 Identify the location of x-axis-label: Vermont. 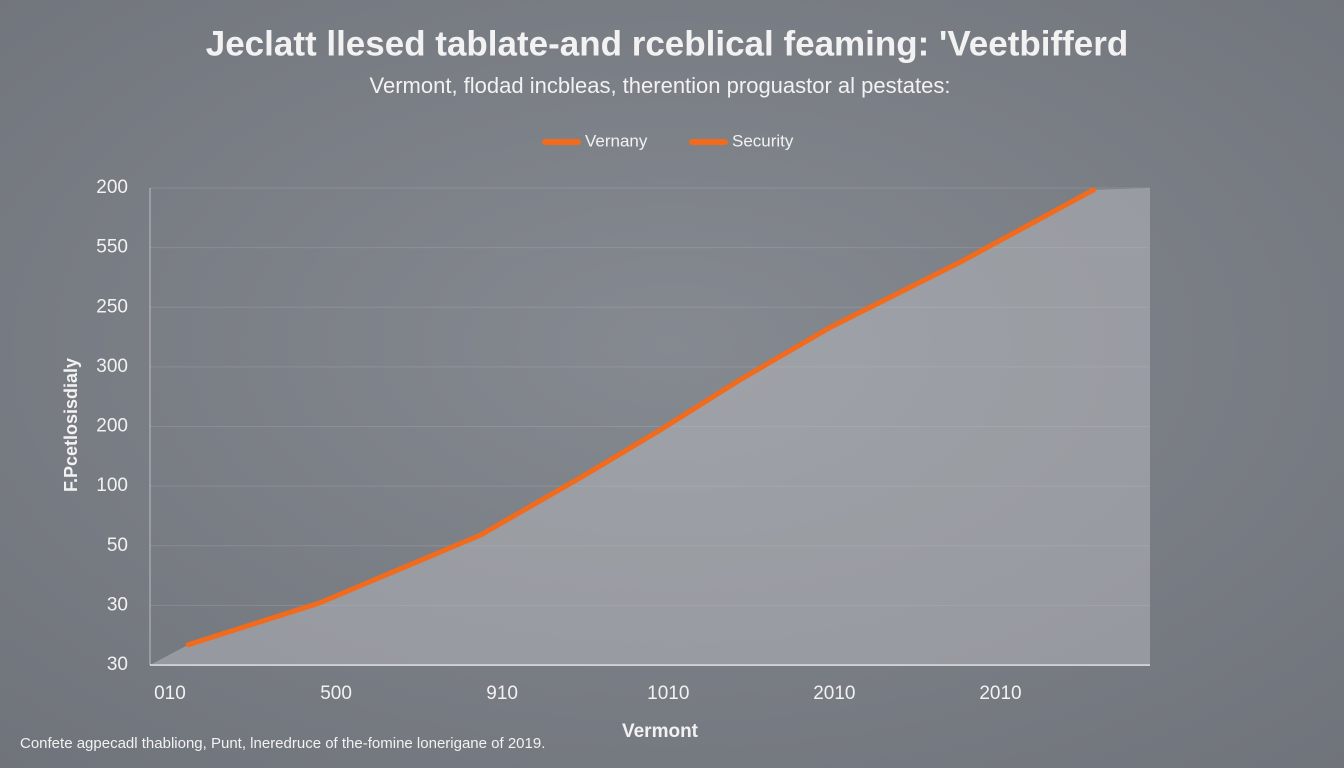
(660, 731).